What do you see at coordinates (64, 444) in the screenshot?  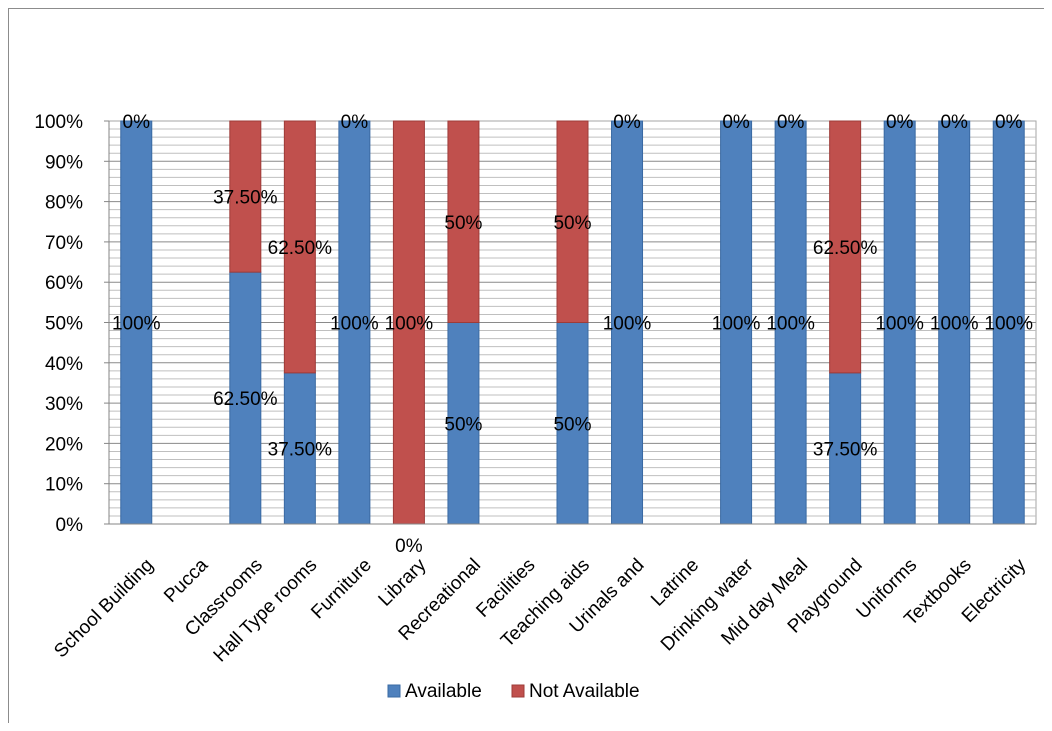 I see `y-tick-label: 20%` at bounding box center [64, 444].